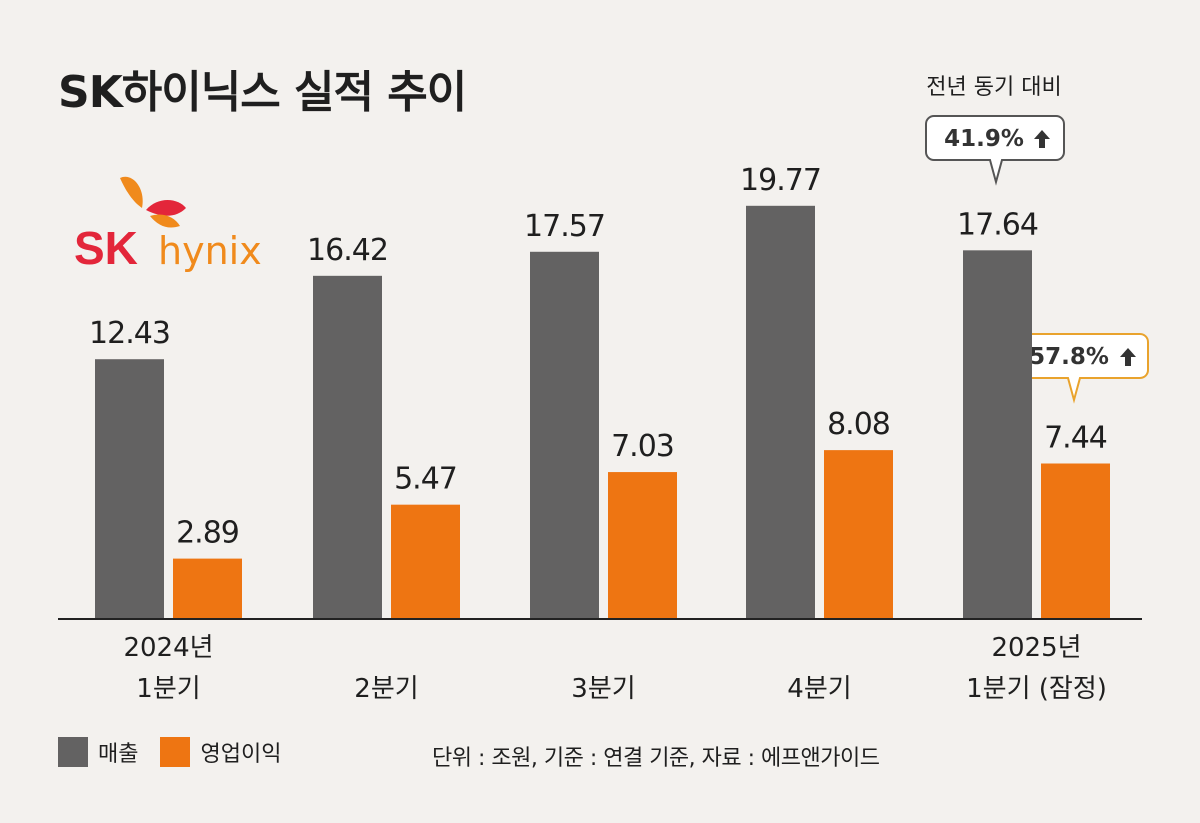  What do you see at coordinates (997, 224) in the screenshot?
I see `revenue-value-label-5: 17.64` at bounding box center [997, 224].